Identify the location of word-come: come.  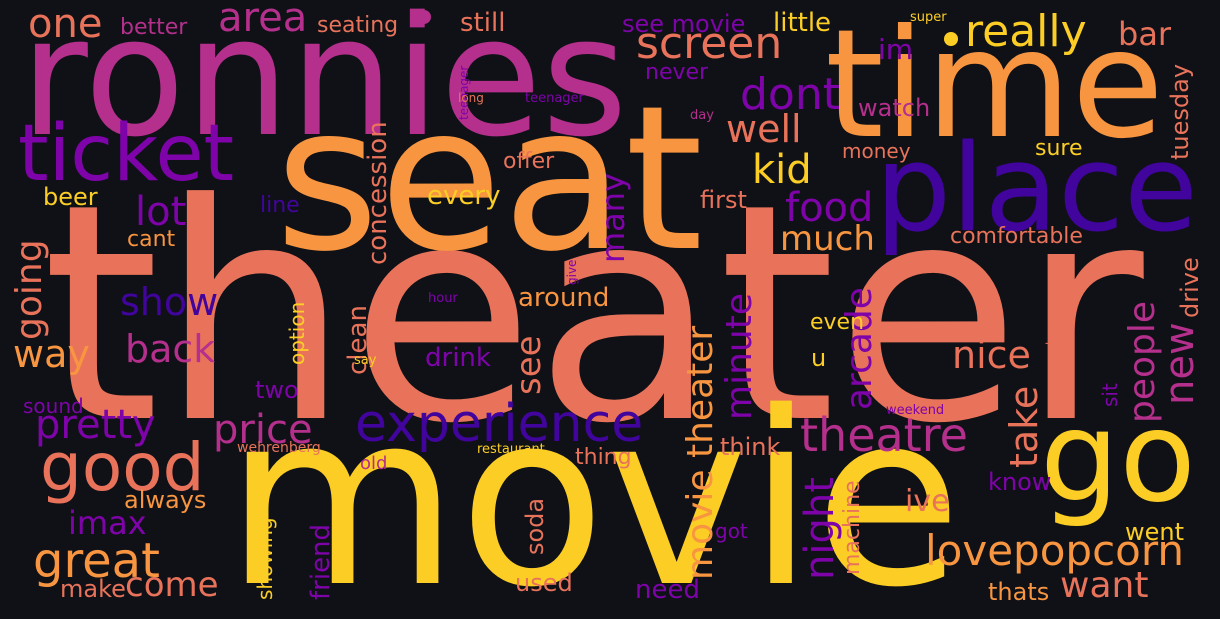
(172, 585).